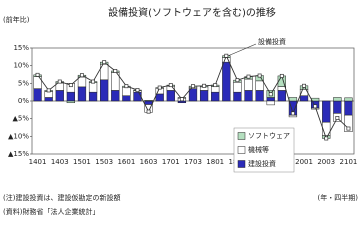  What do you see at coordinates (272, 41) in the screenshot?
I see `line-annotation: 設備投資` at bounding box center [272, 41].